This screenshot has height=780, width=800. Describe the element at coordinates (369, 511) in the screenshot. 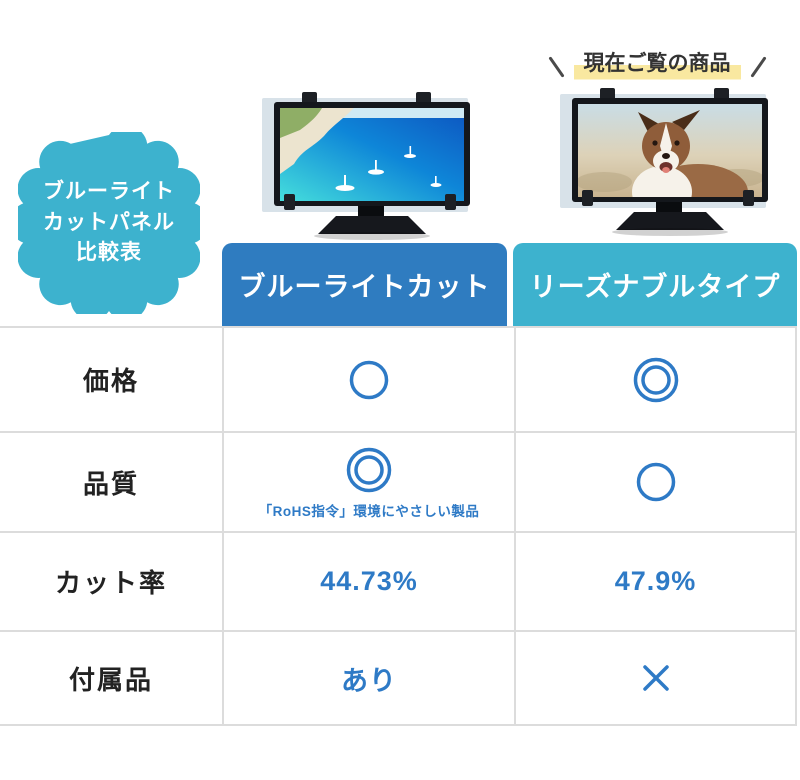

I see `value-note: 「RoHS指令」環境にやさしい製品` at that location.